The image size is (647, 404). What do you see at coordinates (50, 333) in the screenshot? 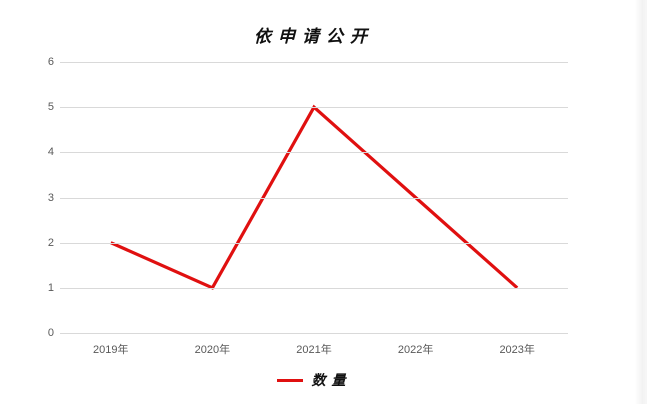
I see `y-axis-tick-label: 0` at bounding box center [50, 333].